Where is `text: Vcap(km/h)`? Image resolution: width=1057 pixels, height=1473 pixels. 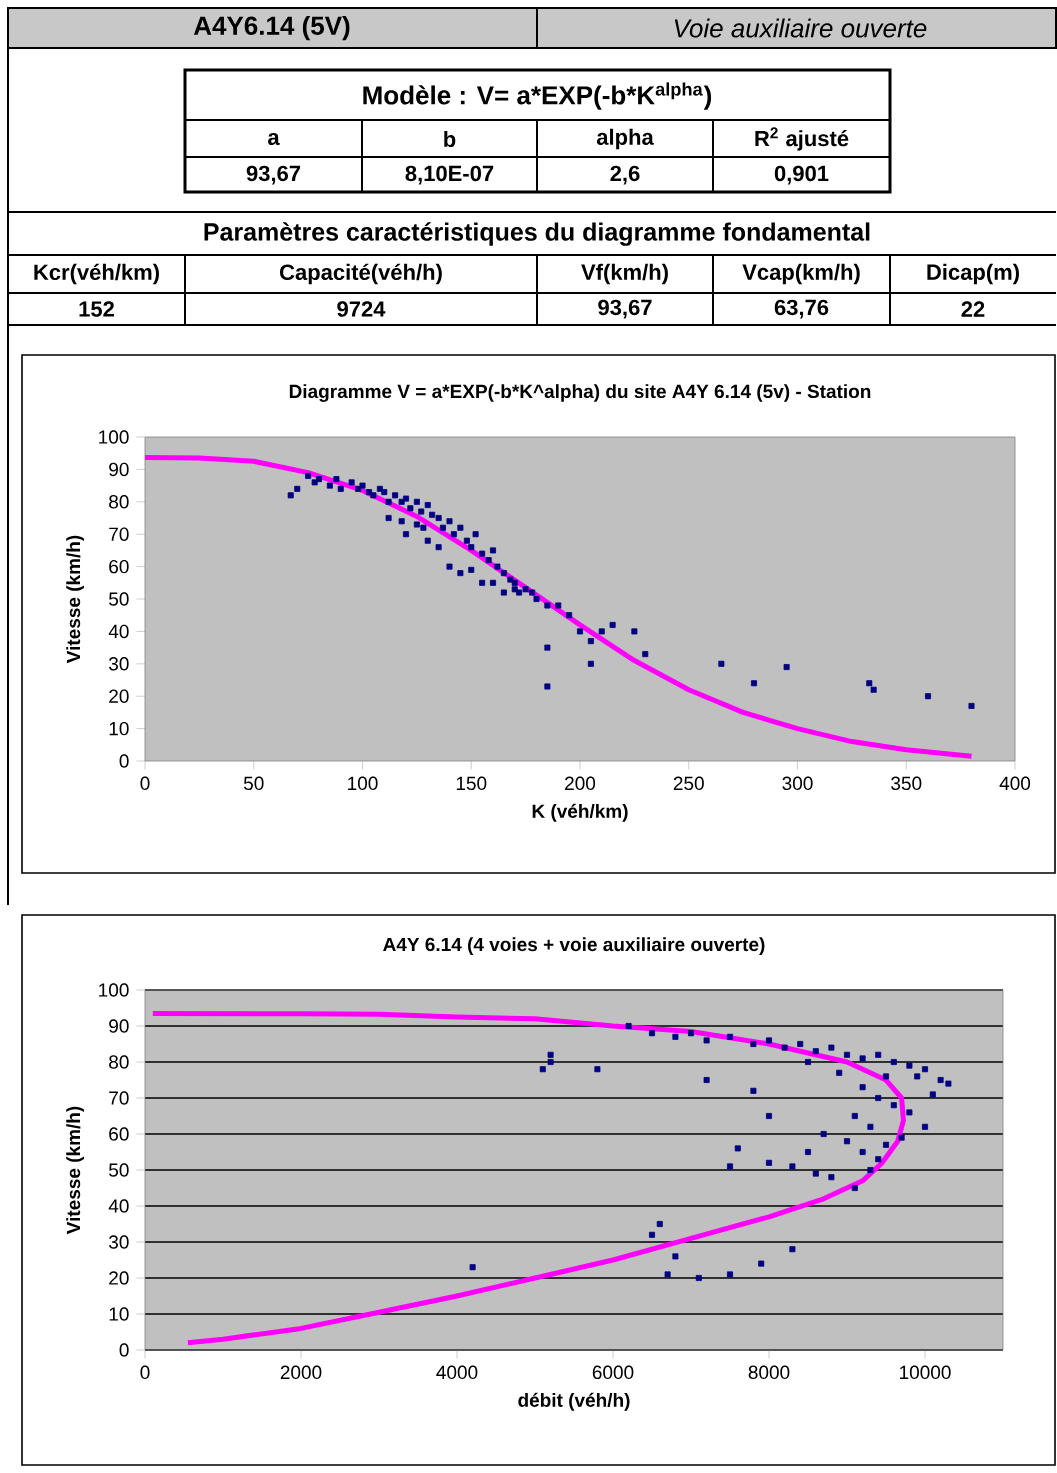
text: Vcap(km/h) is located at coordinates (801, 274).